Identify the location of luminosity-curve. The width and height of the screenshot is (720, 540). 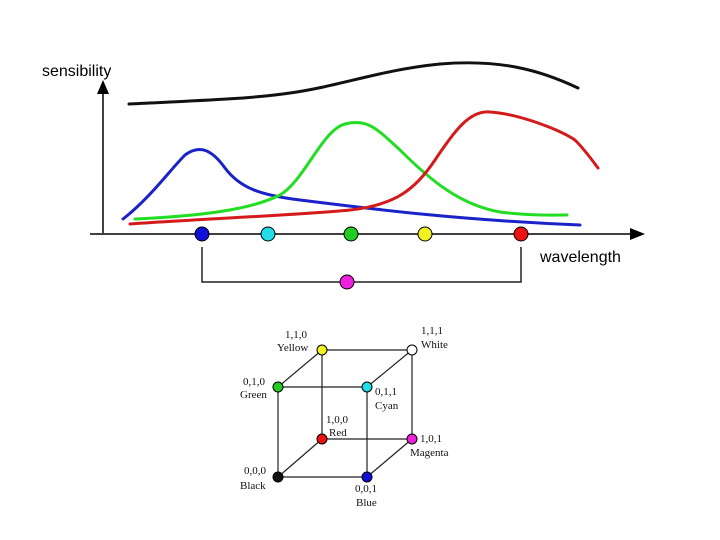
(353, 83).